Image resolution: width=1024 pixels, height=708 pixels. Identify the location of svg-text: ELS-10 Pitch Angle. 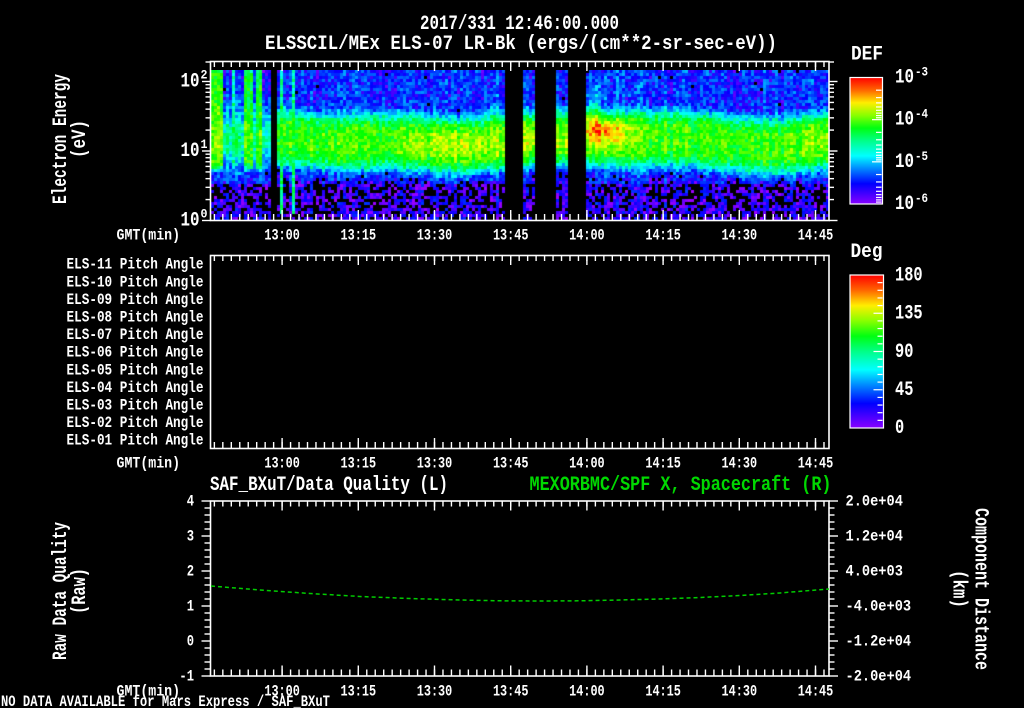
(135, 282).